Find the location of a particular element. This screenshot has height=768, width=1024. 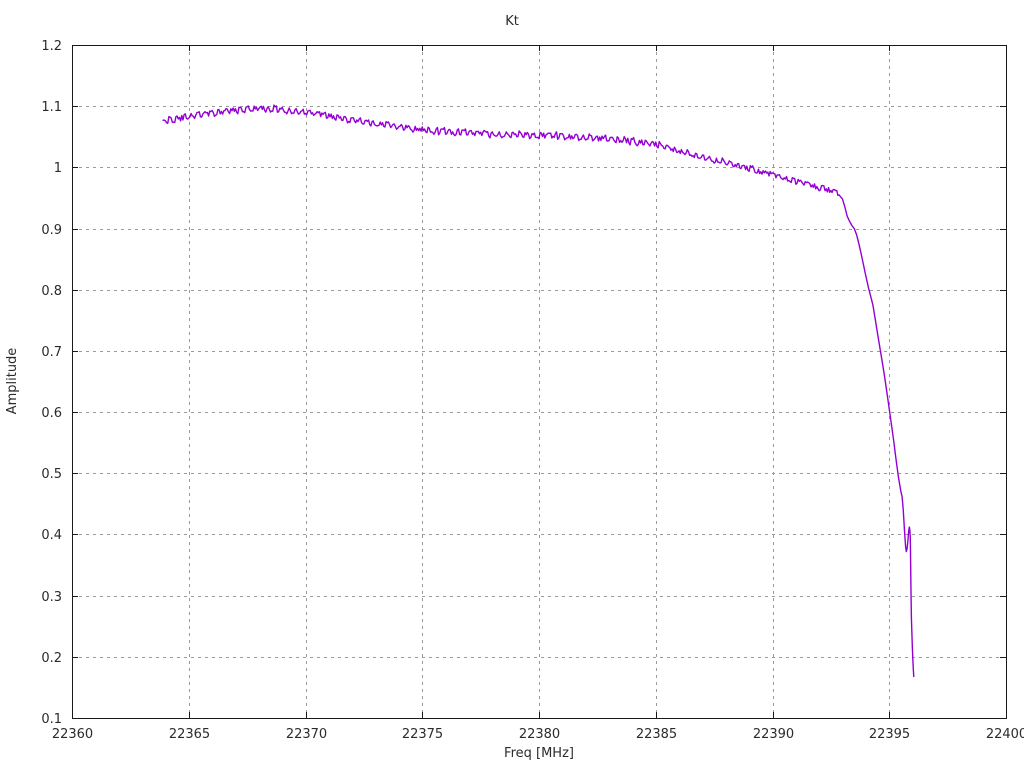

y-tick-label: 0.7 is located at coordinates (51, 352).